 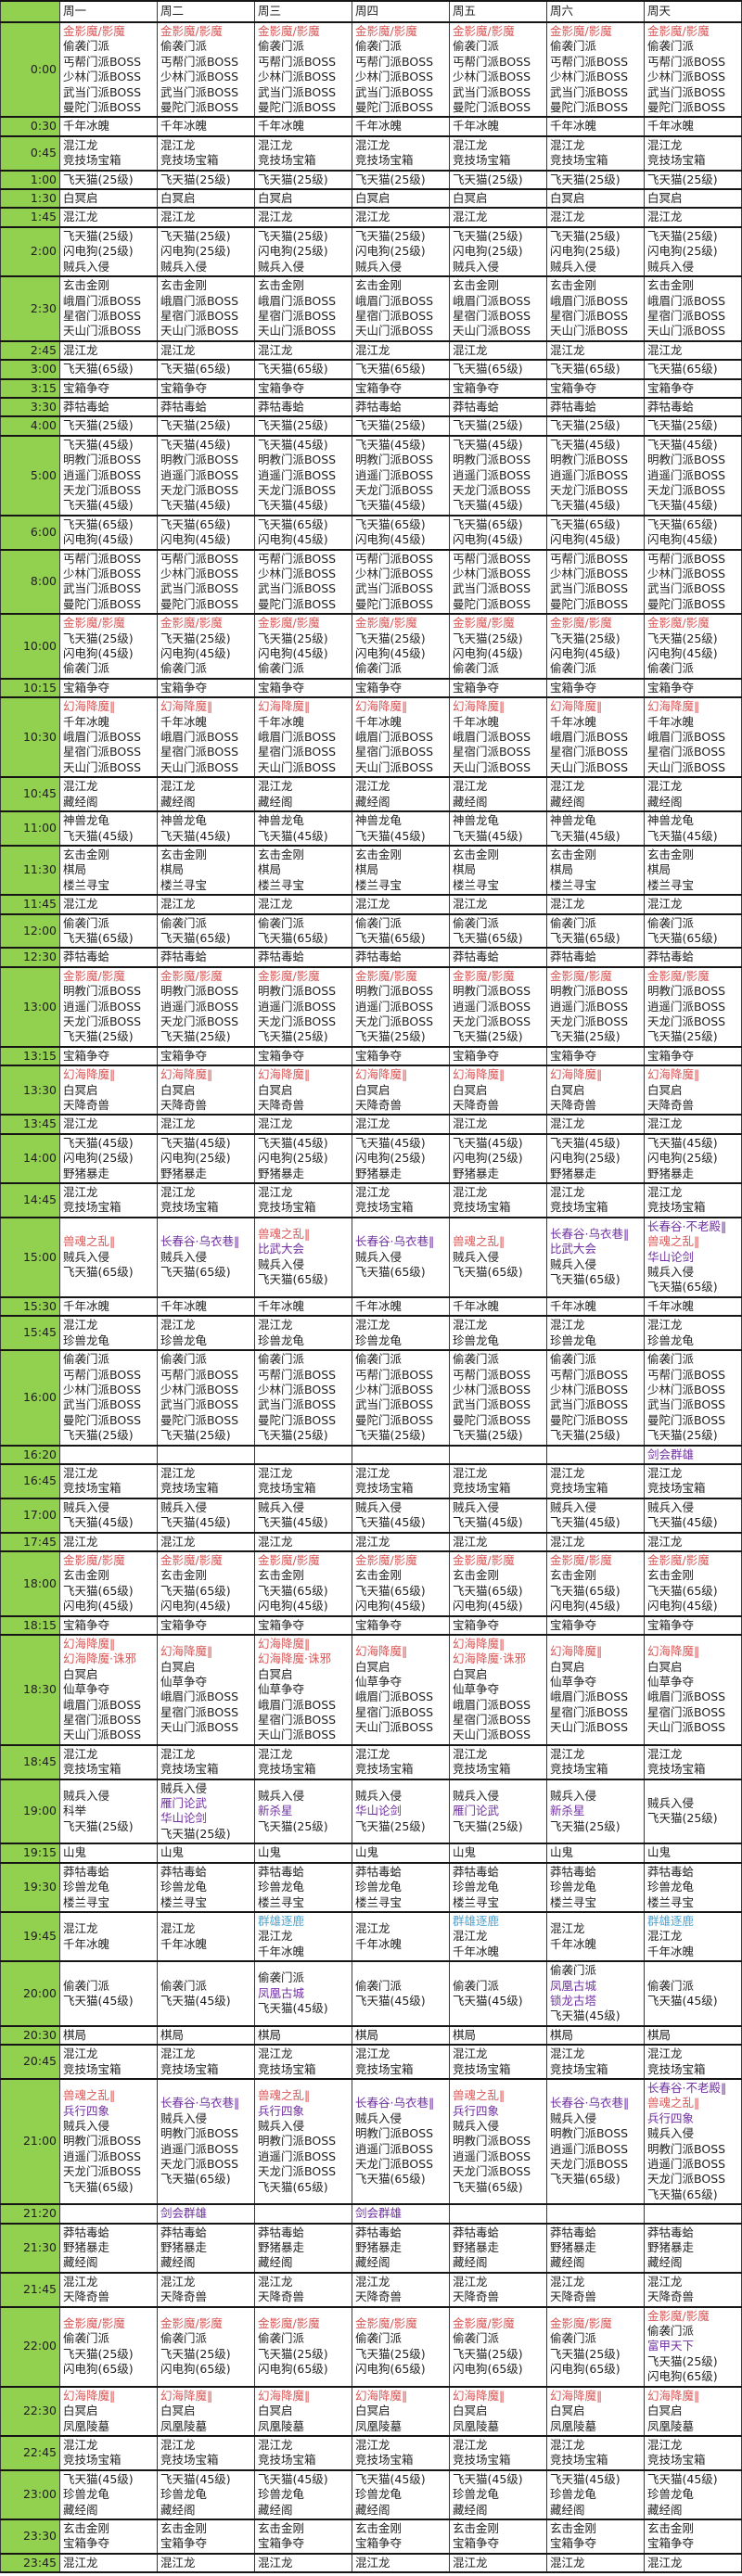 I want to click on schedule-cell: 金影魔/影魔 玄击金刚 飞天猫(65级) 闪电狗(45级), so click(x=401, y=1583).